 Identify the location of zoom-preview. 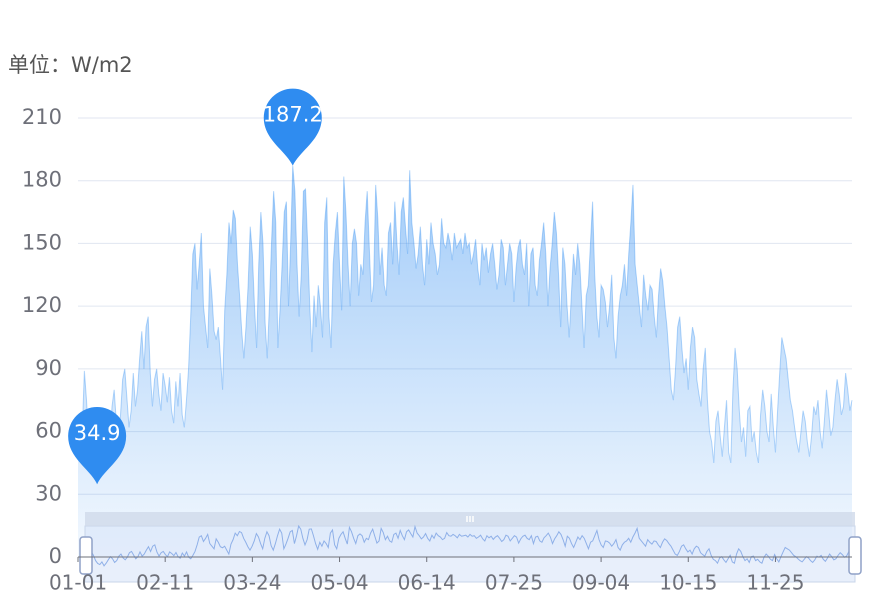
(470, 545).